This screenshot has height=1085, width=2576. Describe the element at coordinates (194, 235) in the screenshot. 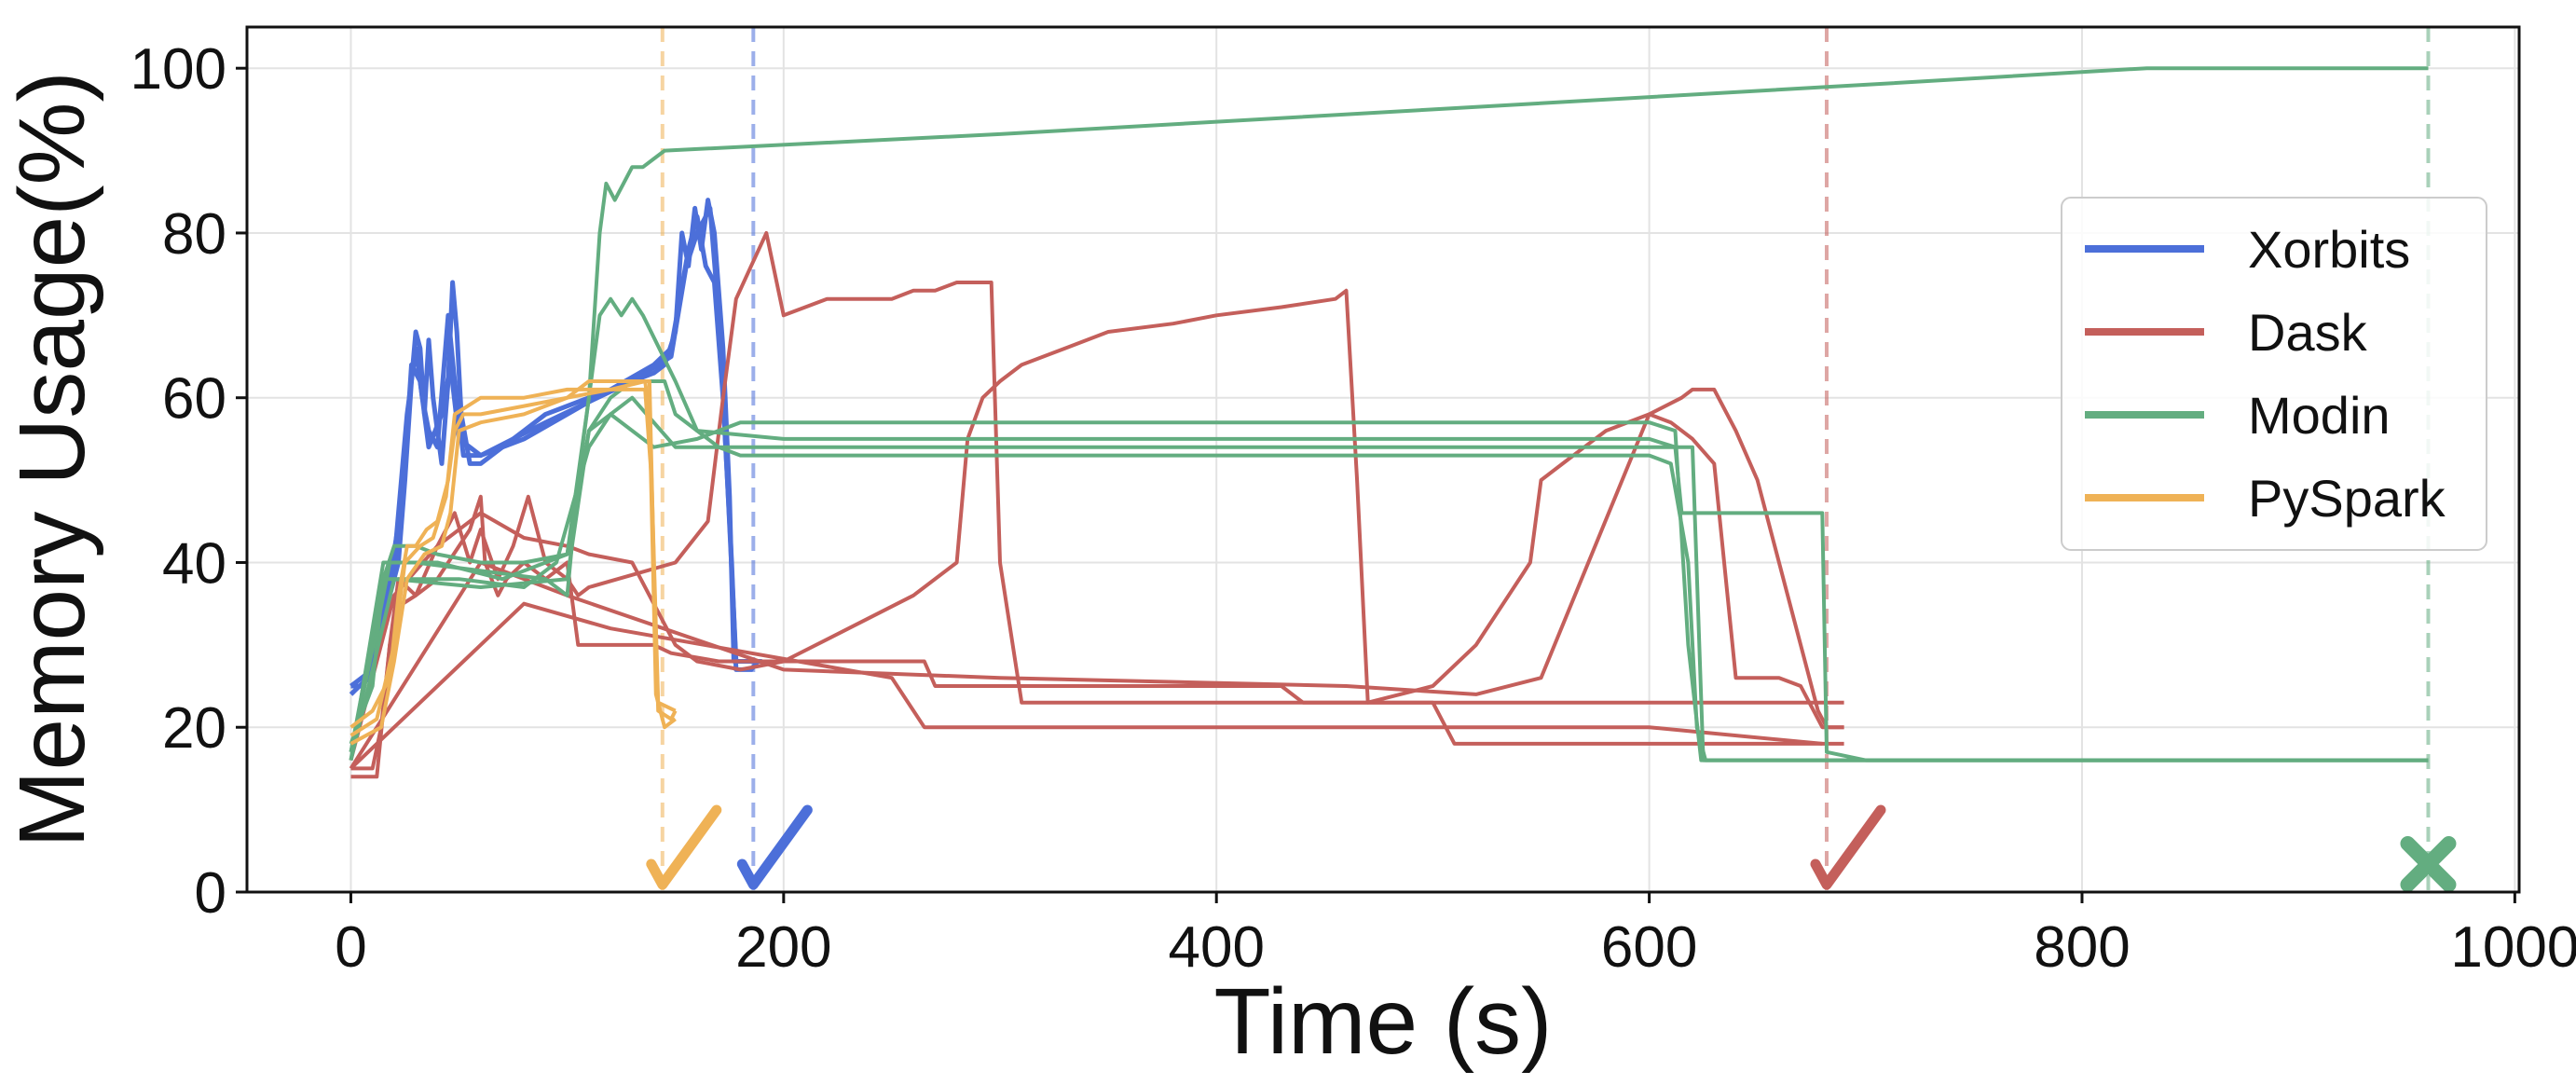

I see `y-tick-label: 80` at that location.